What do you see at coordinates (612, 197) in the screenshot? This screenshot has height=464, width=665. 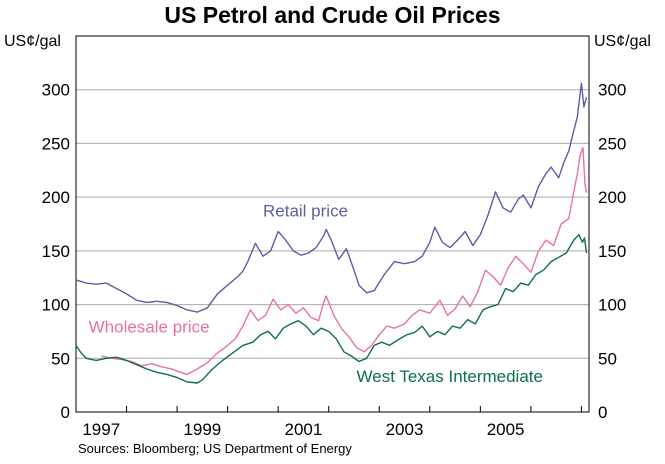 I see `y-tick-right-200: 200` at bounding box center [612, 197].